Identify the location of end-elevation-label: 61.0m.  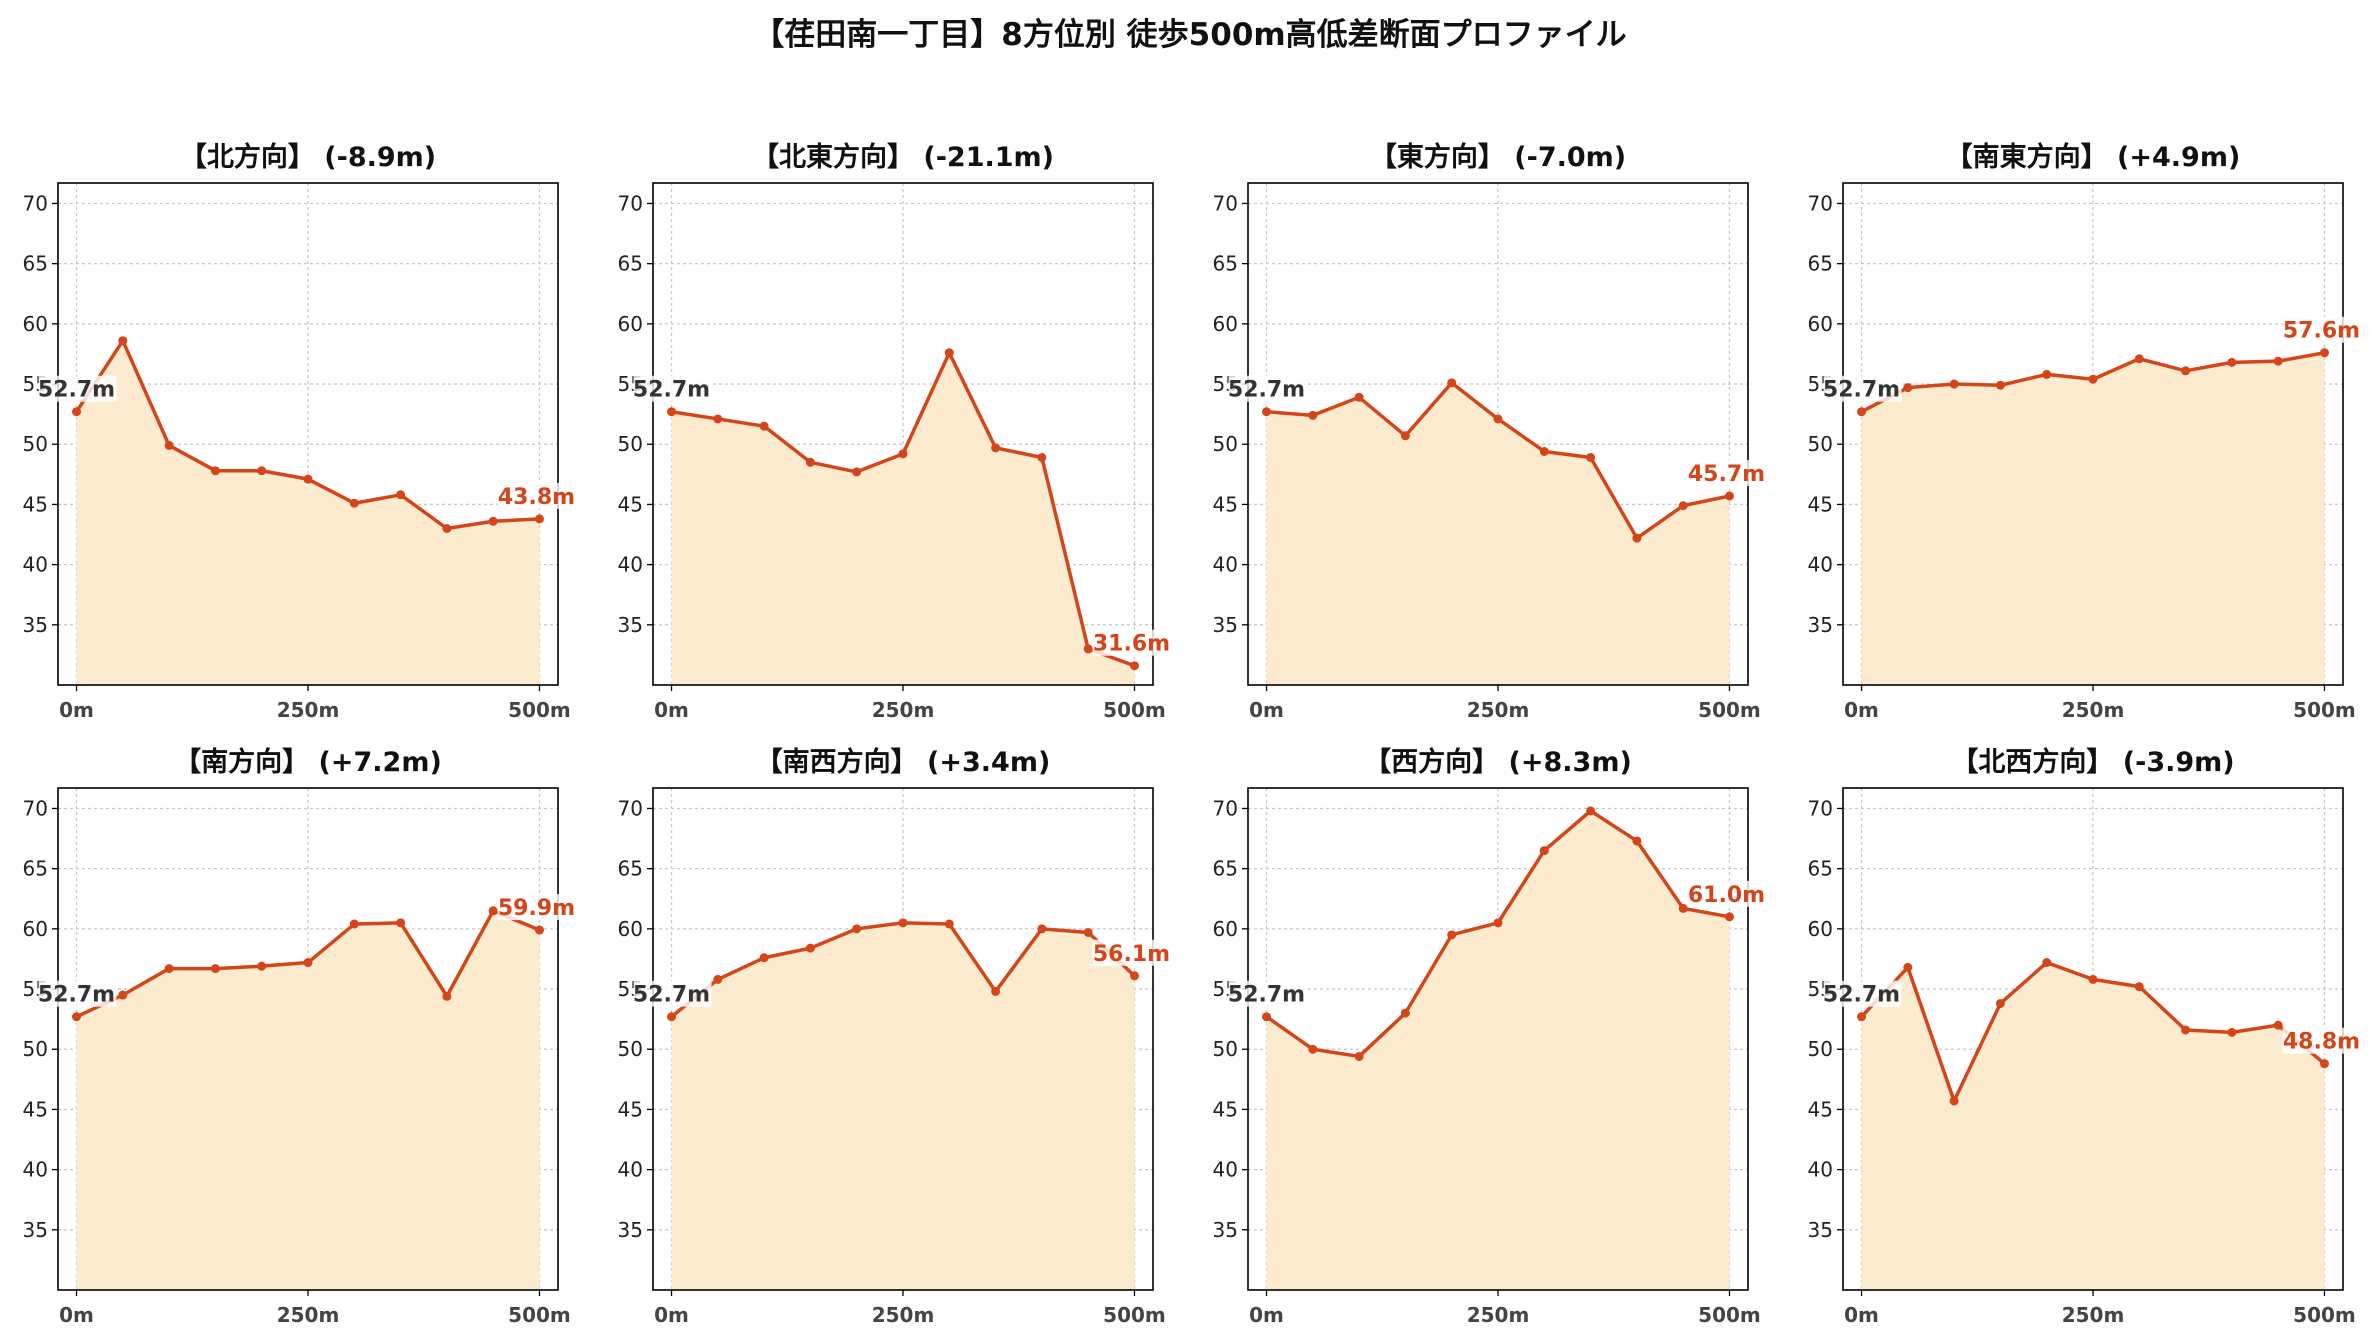
(1727, 894).